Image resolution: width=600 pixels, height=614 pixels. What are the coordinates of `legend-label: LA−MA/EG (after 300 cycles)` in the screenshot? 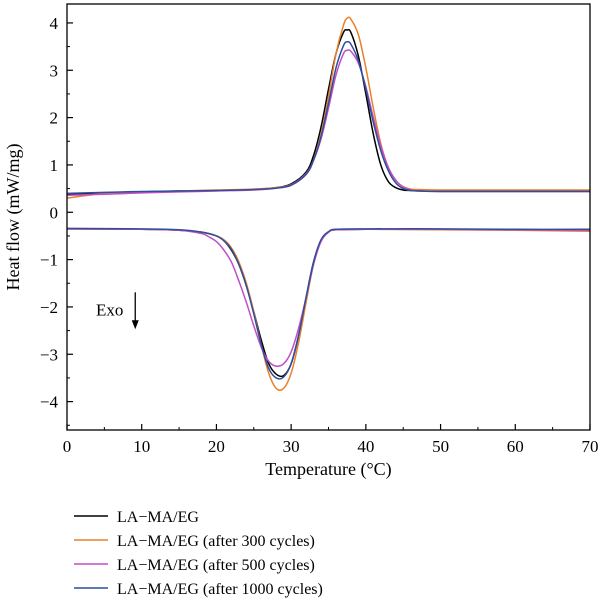 It's located at (216, 541).